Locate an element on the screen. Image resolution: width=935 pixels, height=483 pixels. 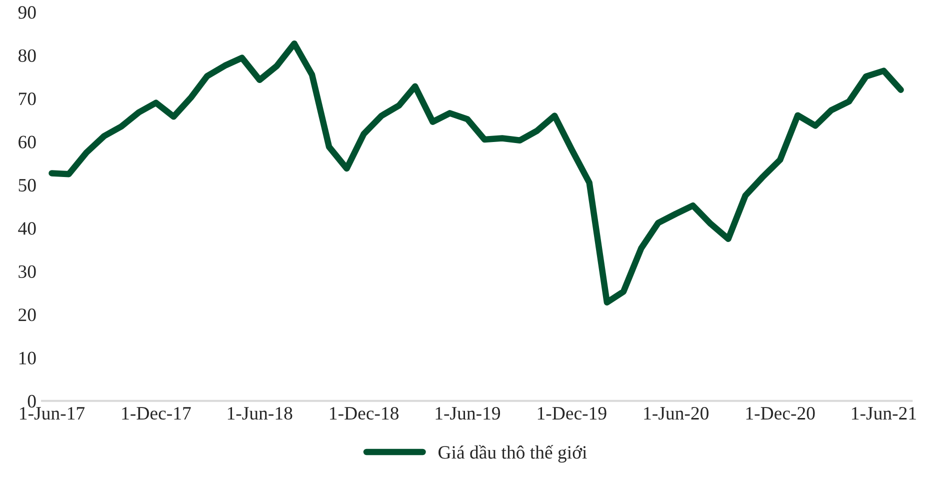
y-tick-label: 40 is located at coordinates (27, 228).